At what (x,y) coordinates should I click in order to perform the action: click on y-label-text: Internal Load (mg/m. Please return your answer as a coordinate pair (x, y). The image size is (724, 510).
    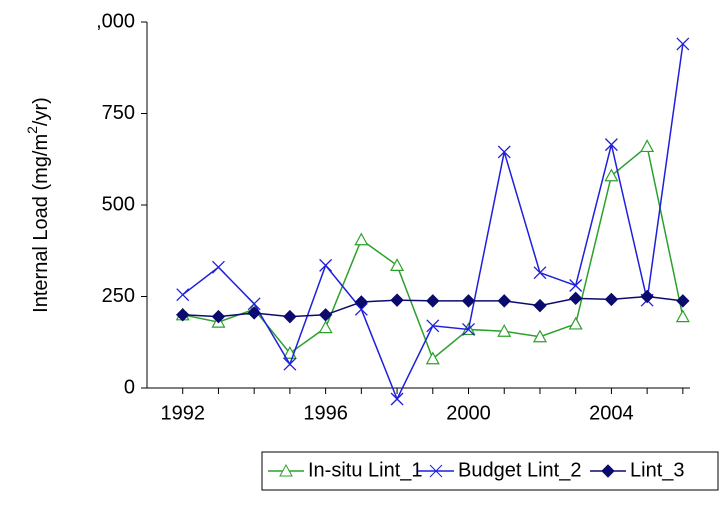
    Looking at the image, I should click on (41, 223).